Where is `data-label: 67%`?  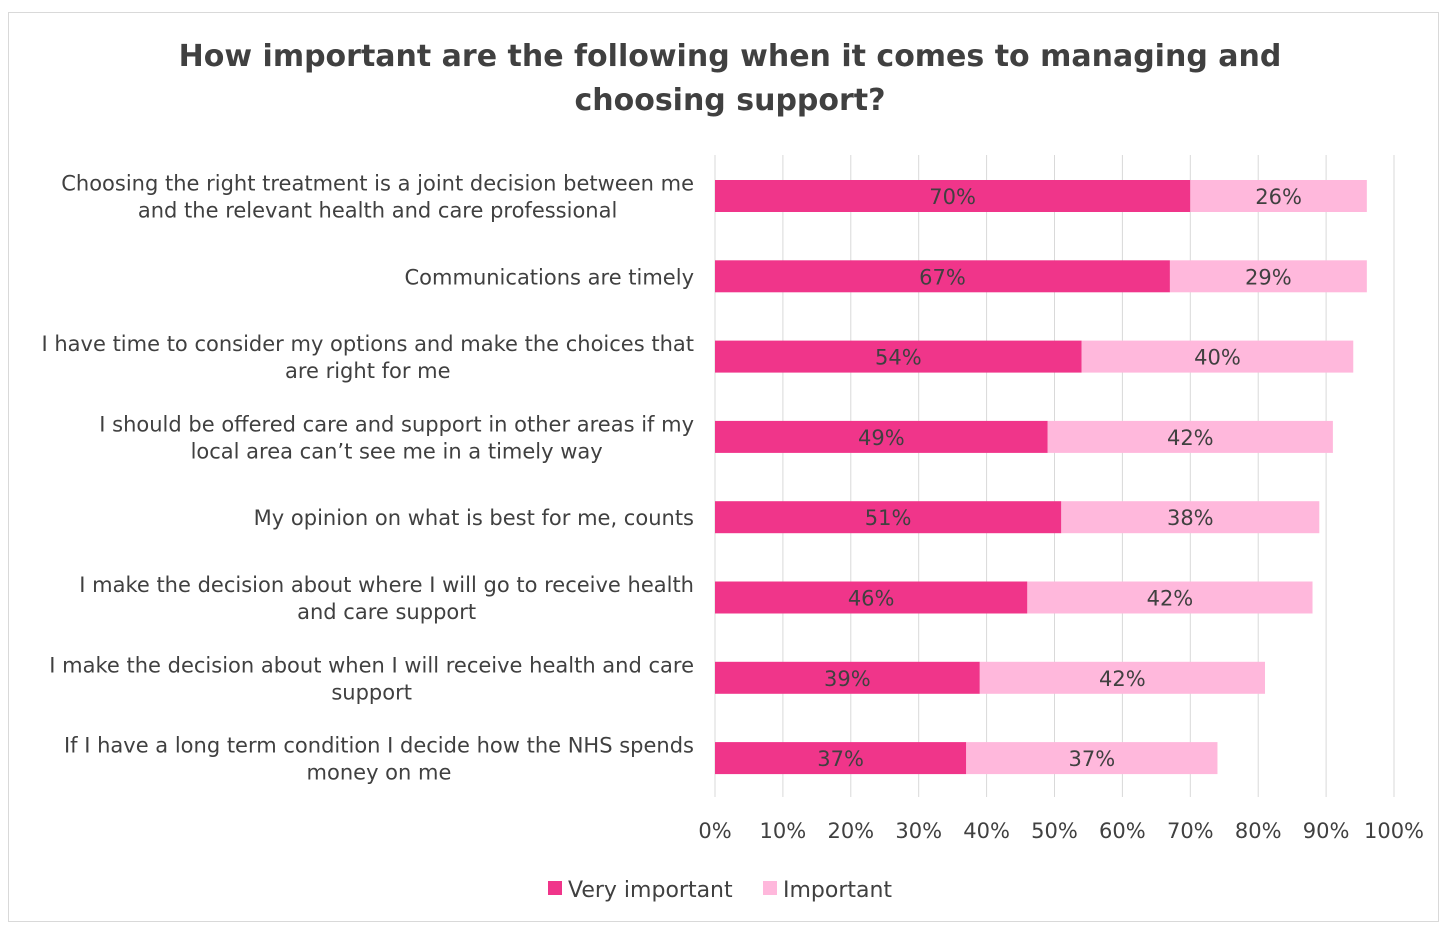 data-label: 67% is located at coordinates (942, 277).